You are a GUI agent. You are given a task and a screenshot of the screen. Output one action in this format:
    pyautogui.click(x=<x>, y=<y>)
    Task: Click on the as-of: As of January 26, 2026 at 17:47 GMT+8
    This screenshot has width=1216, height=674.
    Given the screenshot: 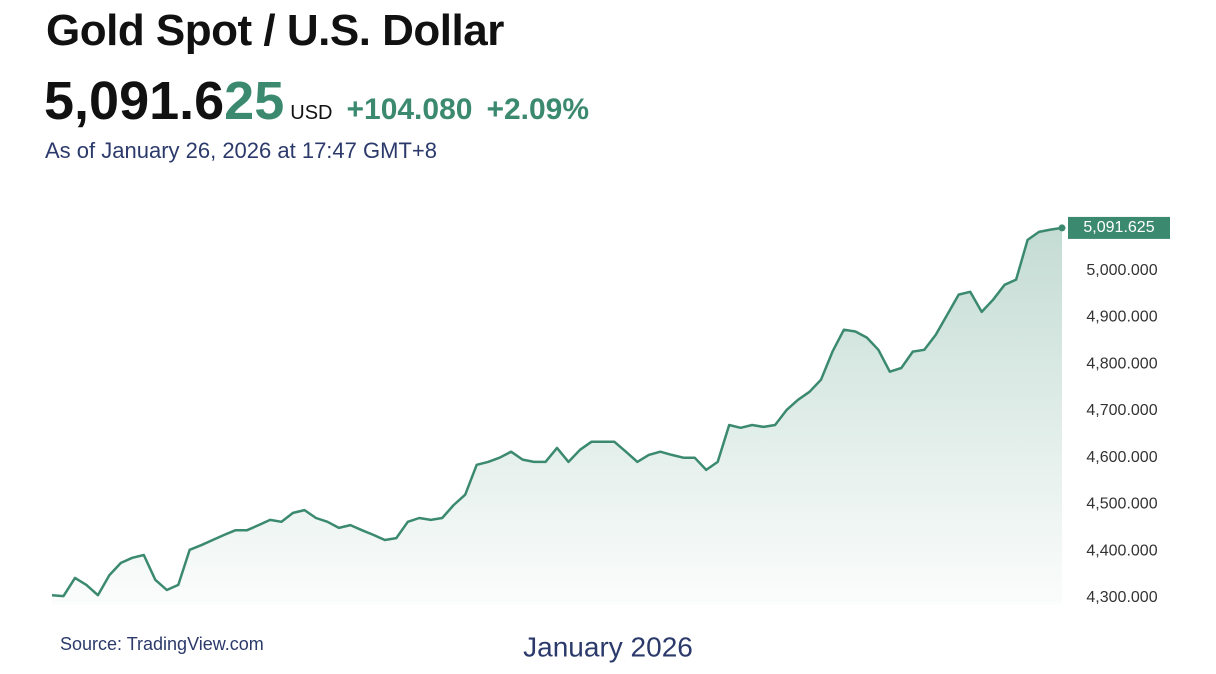 What is the action you would take?
    pyautogui.click(x=241, y=150)
    